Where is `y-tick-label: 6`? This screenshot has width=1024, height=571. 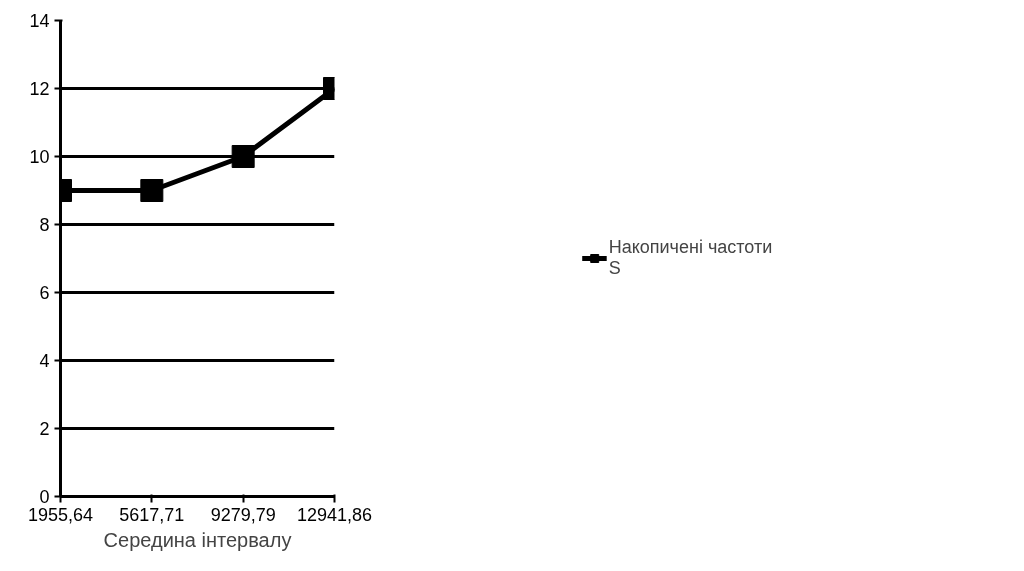 y-tick-label: 6 is located at coordinates (44, 293).